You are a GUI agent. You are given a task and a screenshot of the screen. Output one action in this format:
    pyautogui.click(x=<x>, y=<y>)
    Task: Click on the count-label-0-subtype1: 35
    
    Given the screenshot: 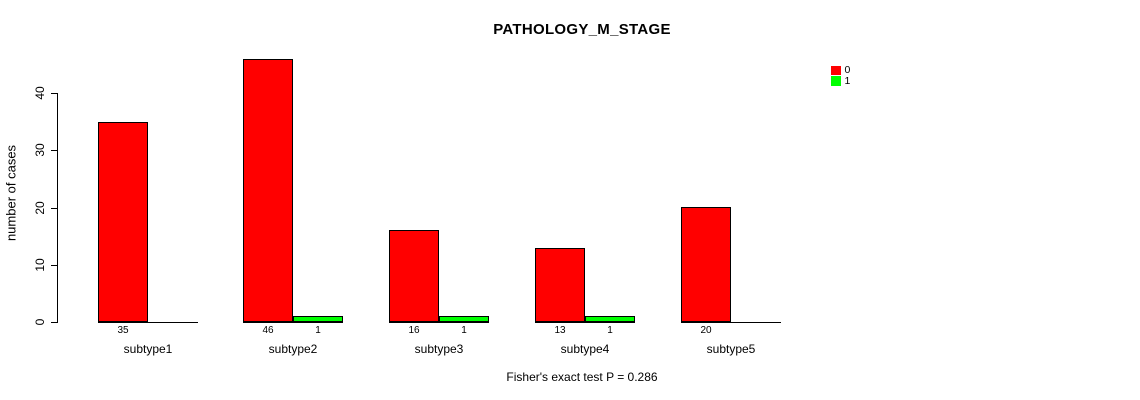 What is the action you would take?
    pyautogui.click(x=123, y=330)
    